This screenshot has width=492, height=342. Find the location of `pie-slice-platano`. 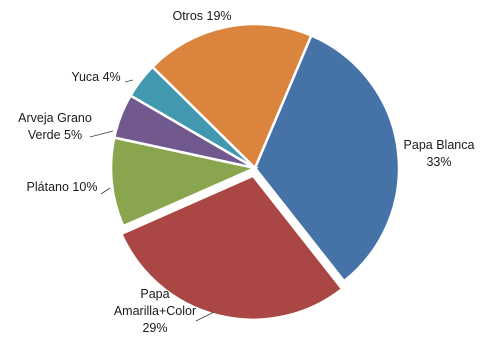

pie-slice-platano is located at coordinates (184, 182).